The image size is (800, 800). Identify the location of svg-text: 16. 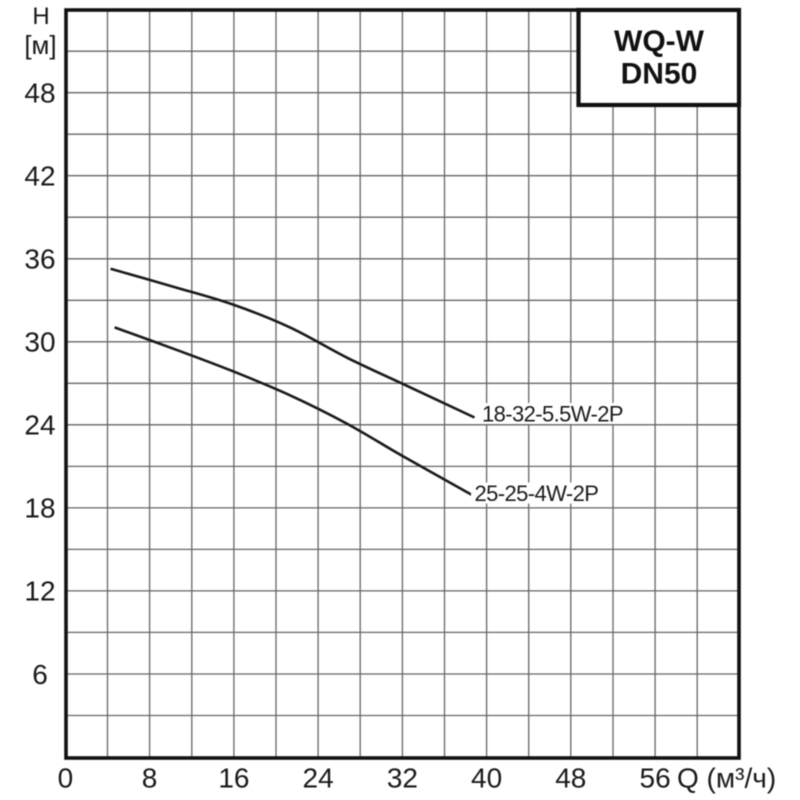
(233, 778).